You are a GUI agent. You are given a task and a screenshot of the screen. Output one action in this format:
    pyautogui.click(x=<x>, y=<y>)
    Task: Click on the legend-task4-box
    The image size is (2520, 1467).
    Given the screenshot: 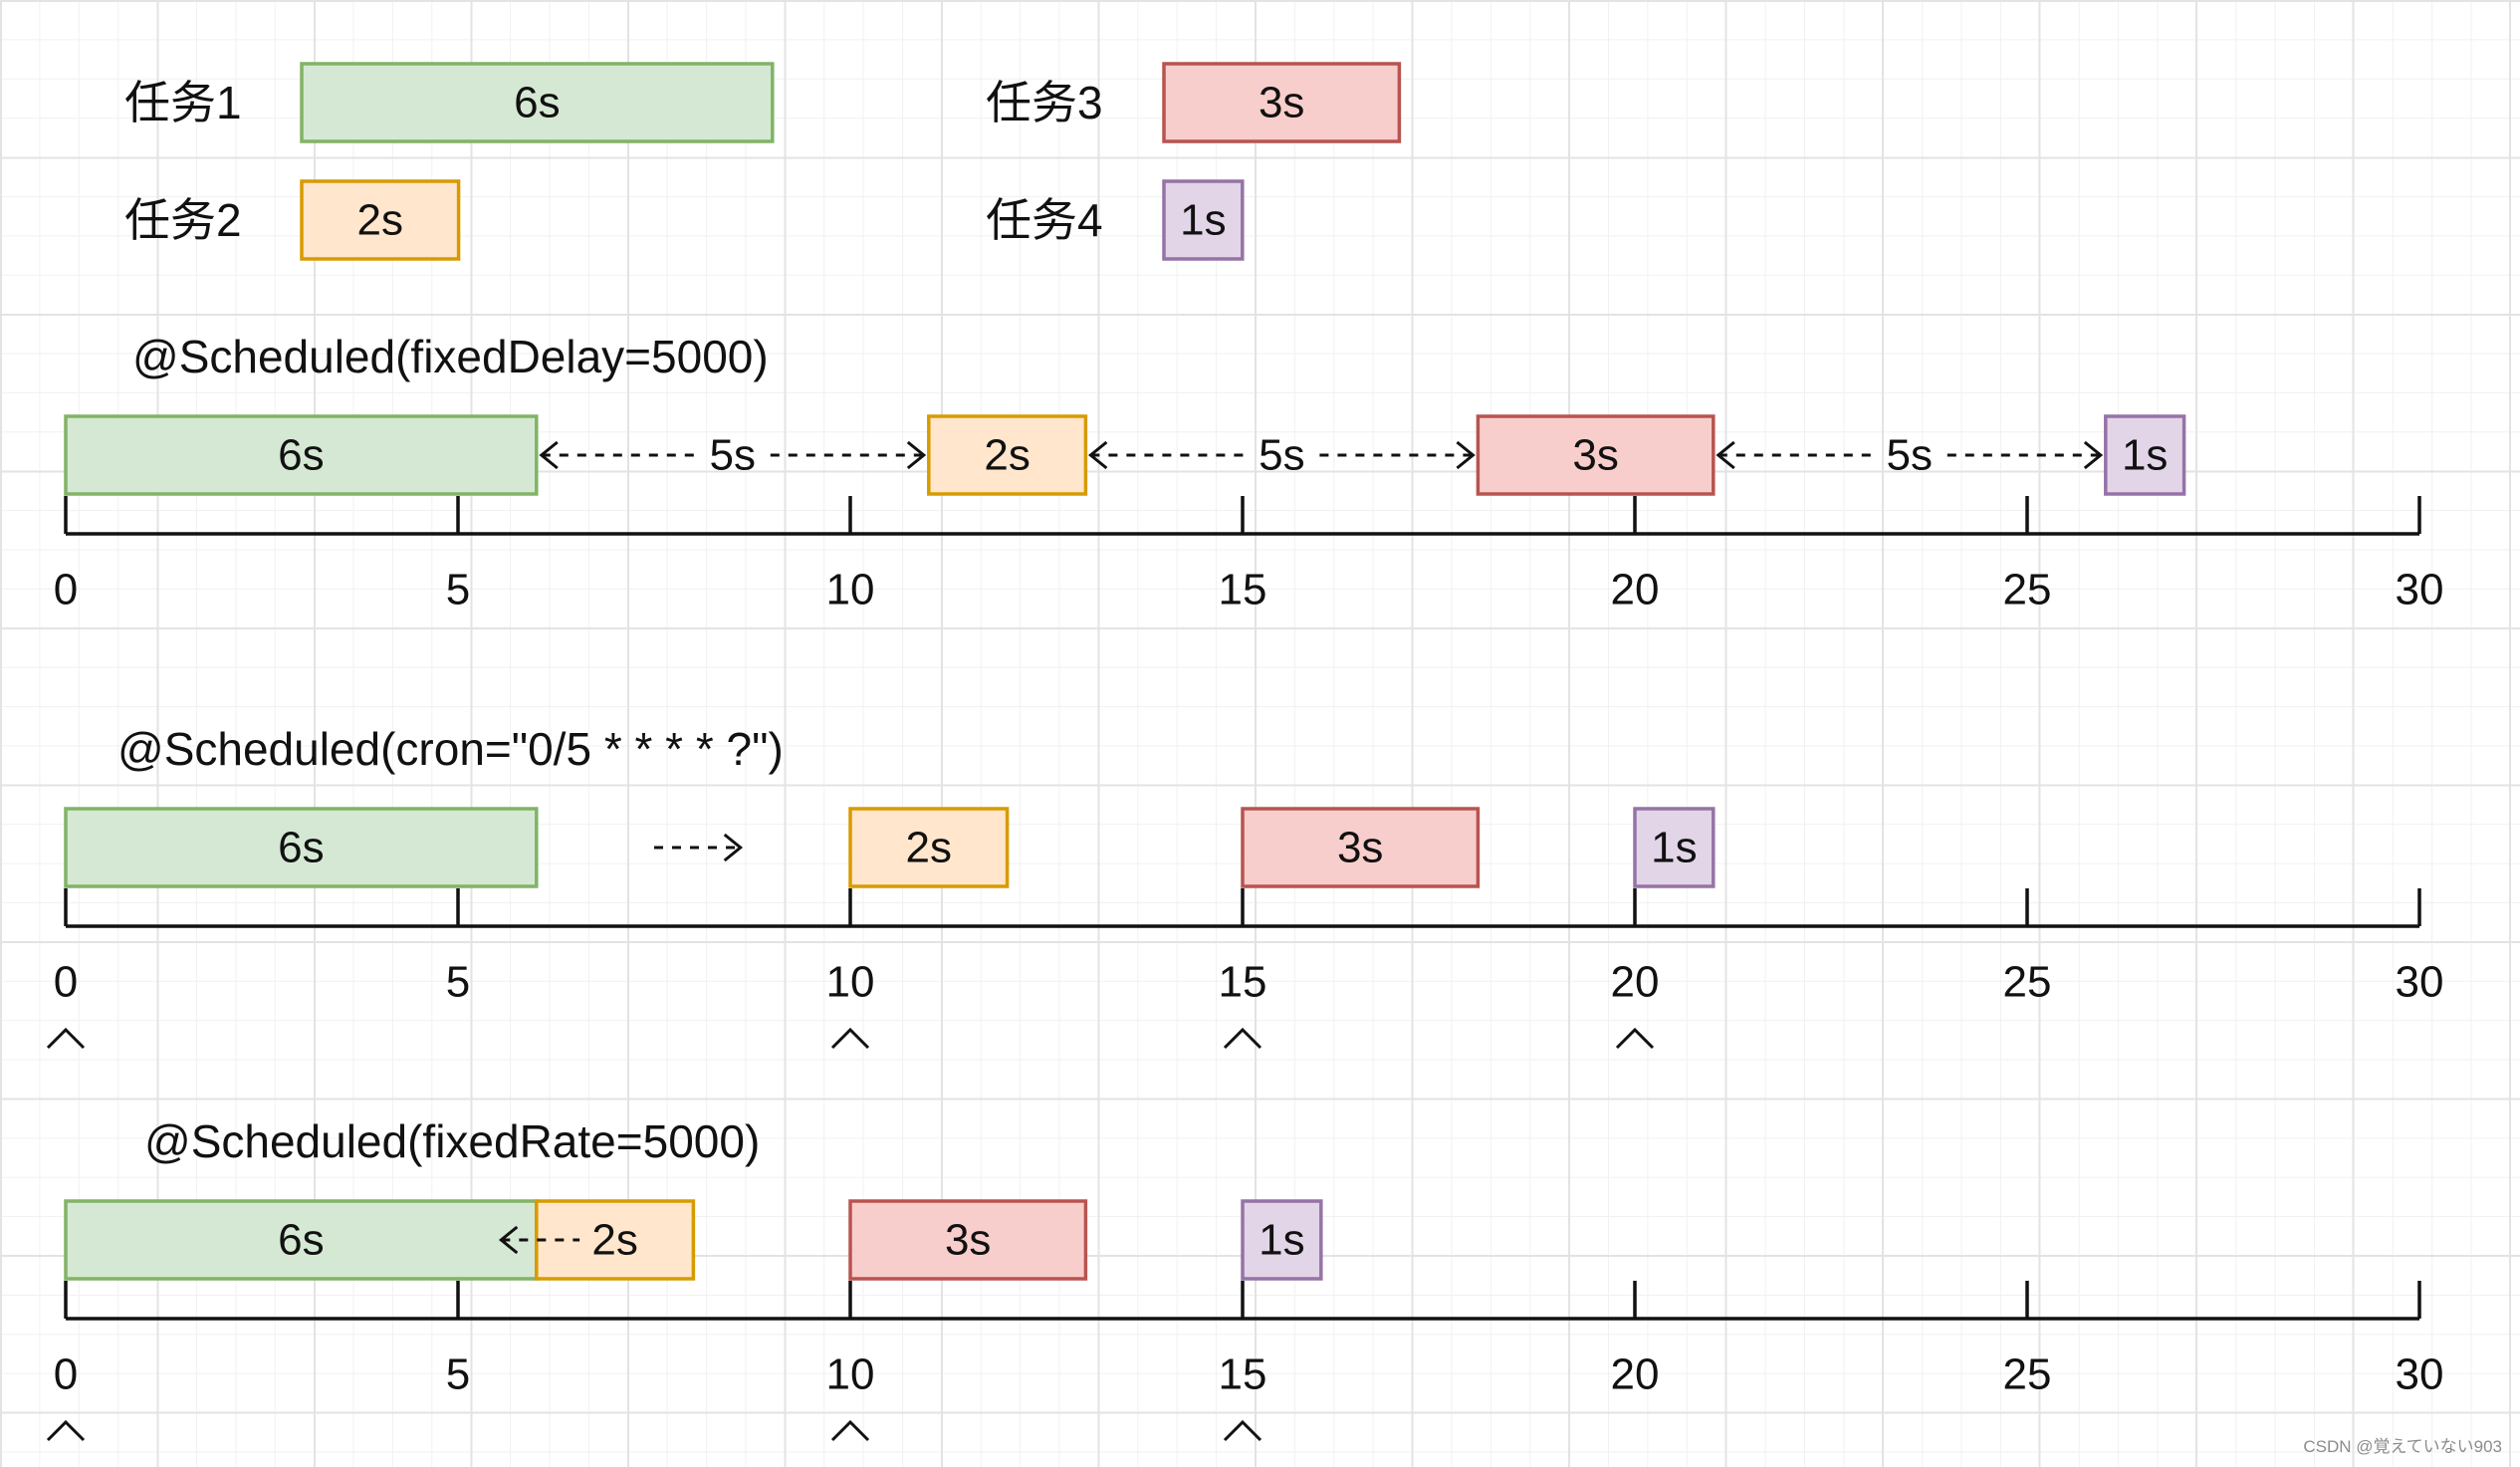 What is the action you would take?
    pyautogui.click(x=1203, y=220)
    